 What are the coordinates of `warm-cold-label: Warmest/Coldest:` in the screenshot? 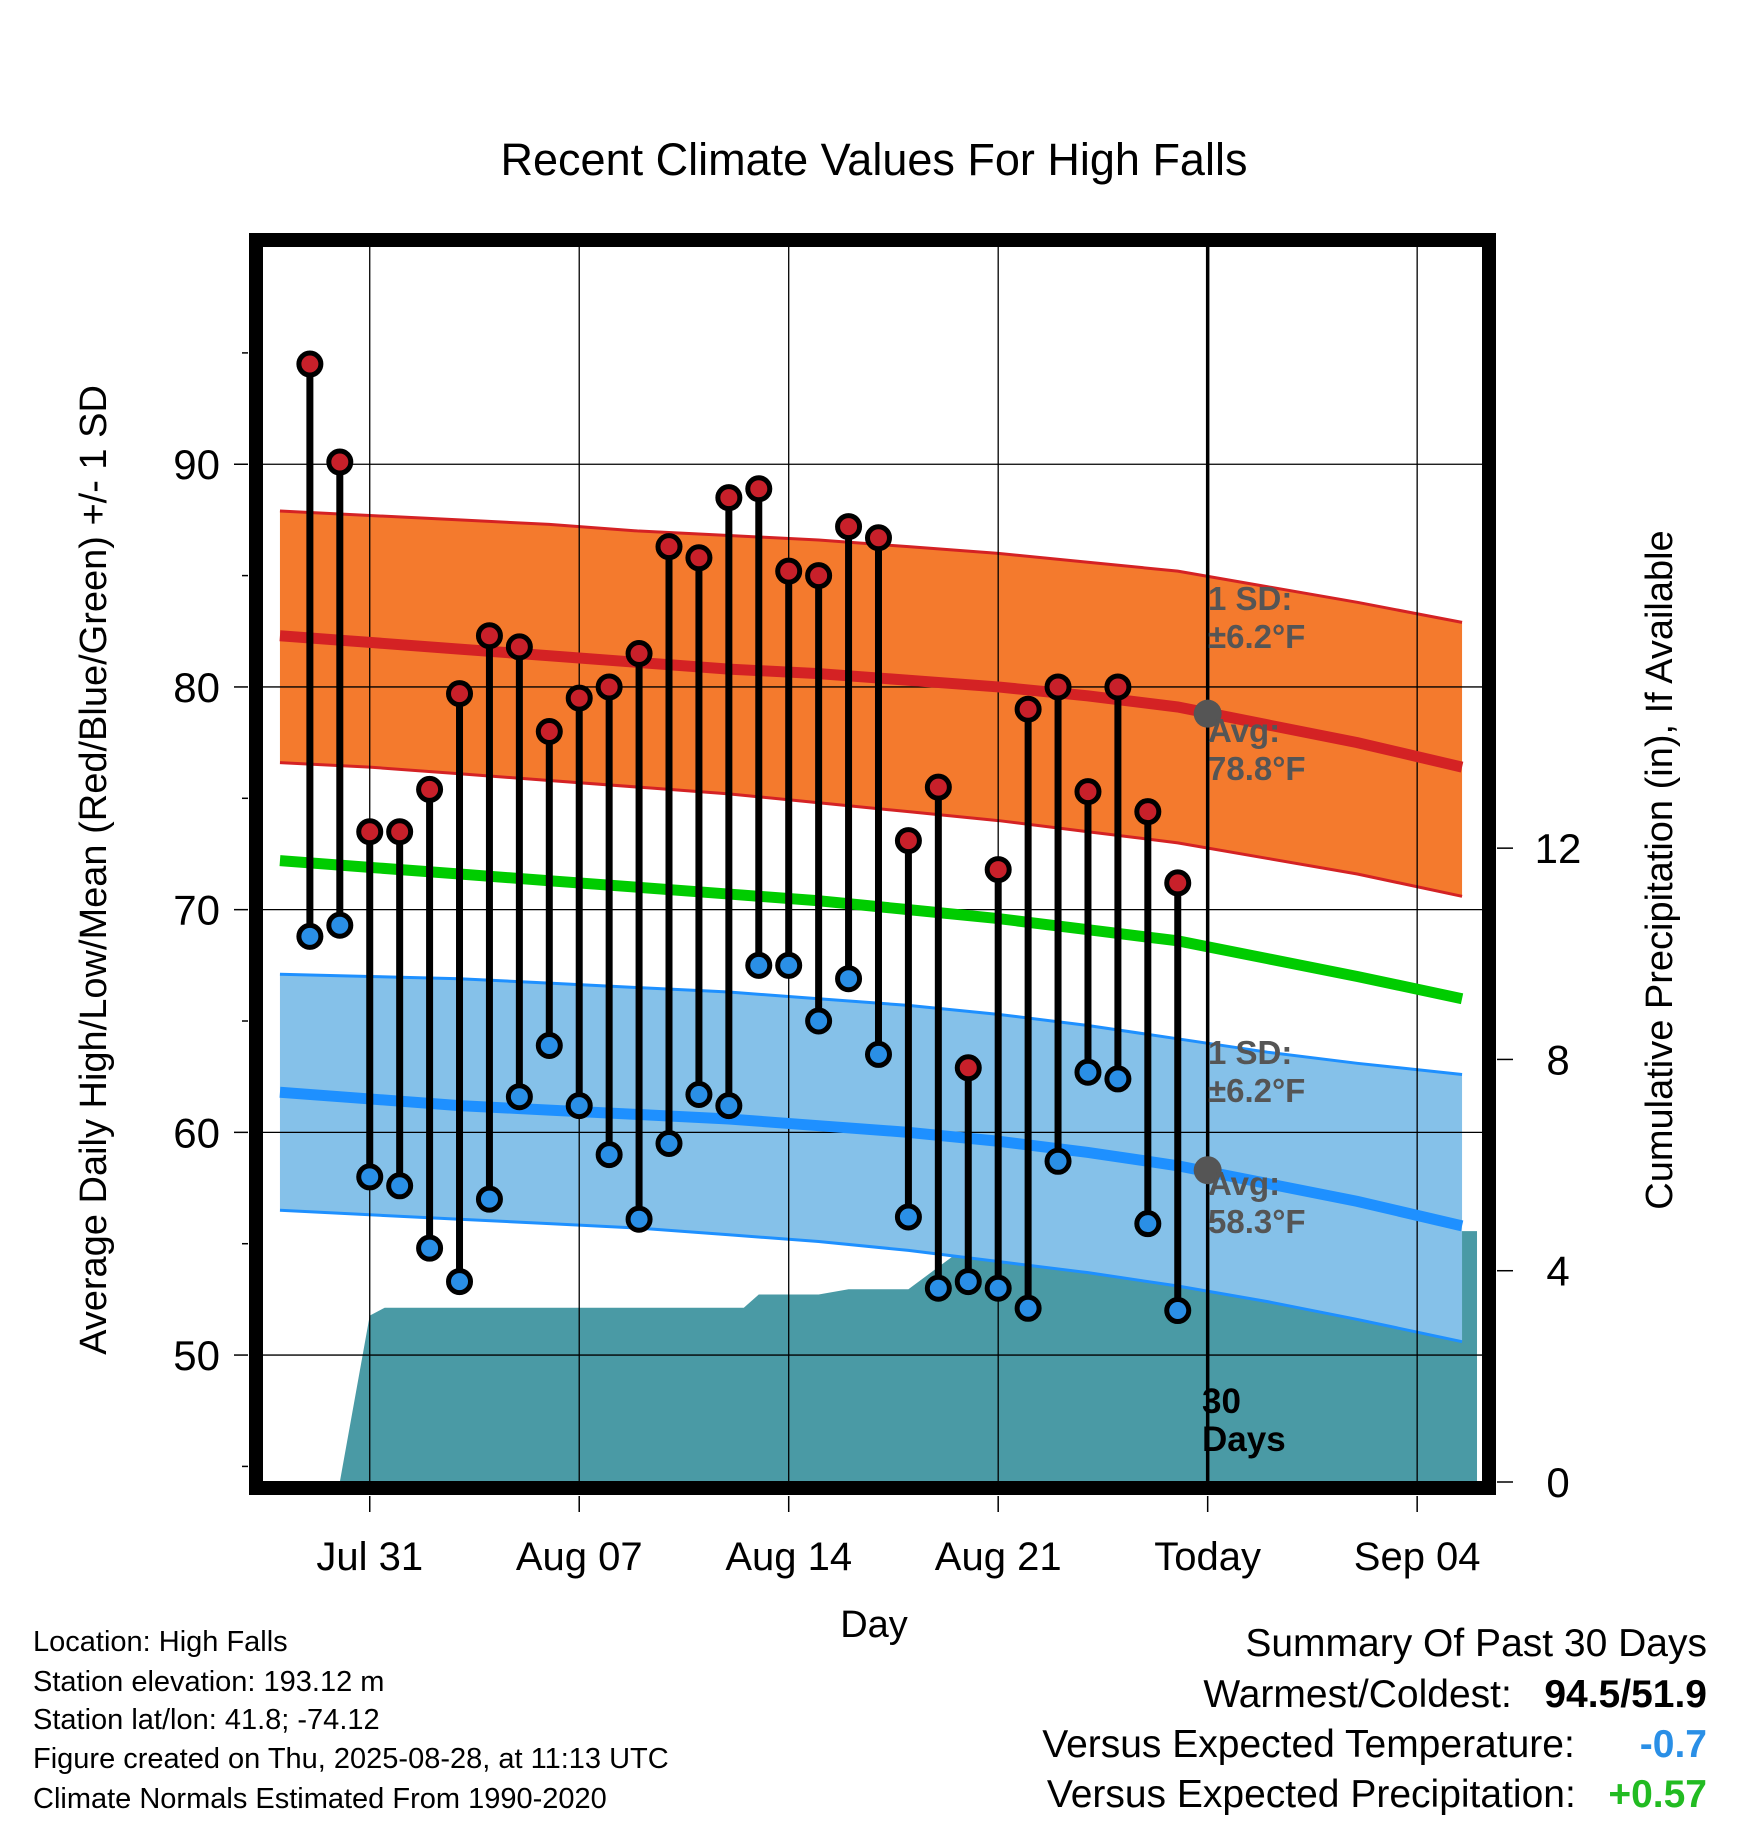 It's located at (1357, 1694).